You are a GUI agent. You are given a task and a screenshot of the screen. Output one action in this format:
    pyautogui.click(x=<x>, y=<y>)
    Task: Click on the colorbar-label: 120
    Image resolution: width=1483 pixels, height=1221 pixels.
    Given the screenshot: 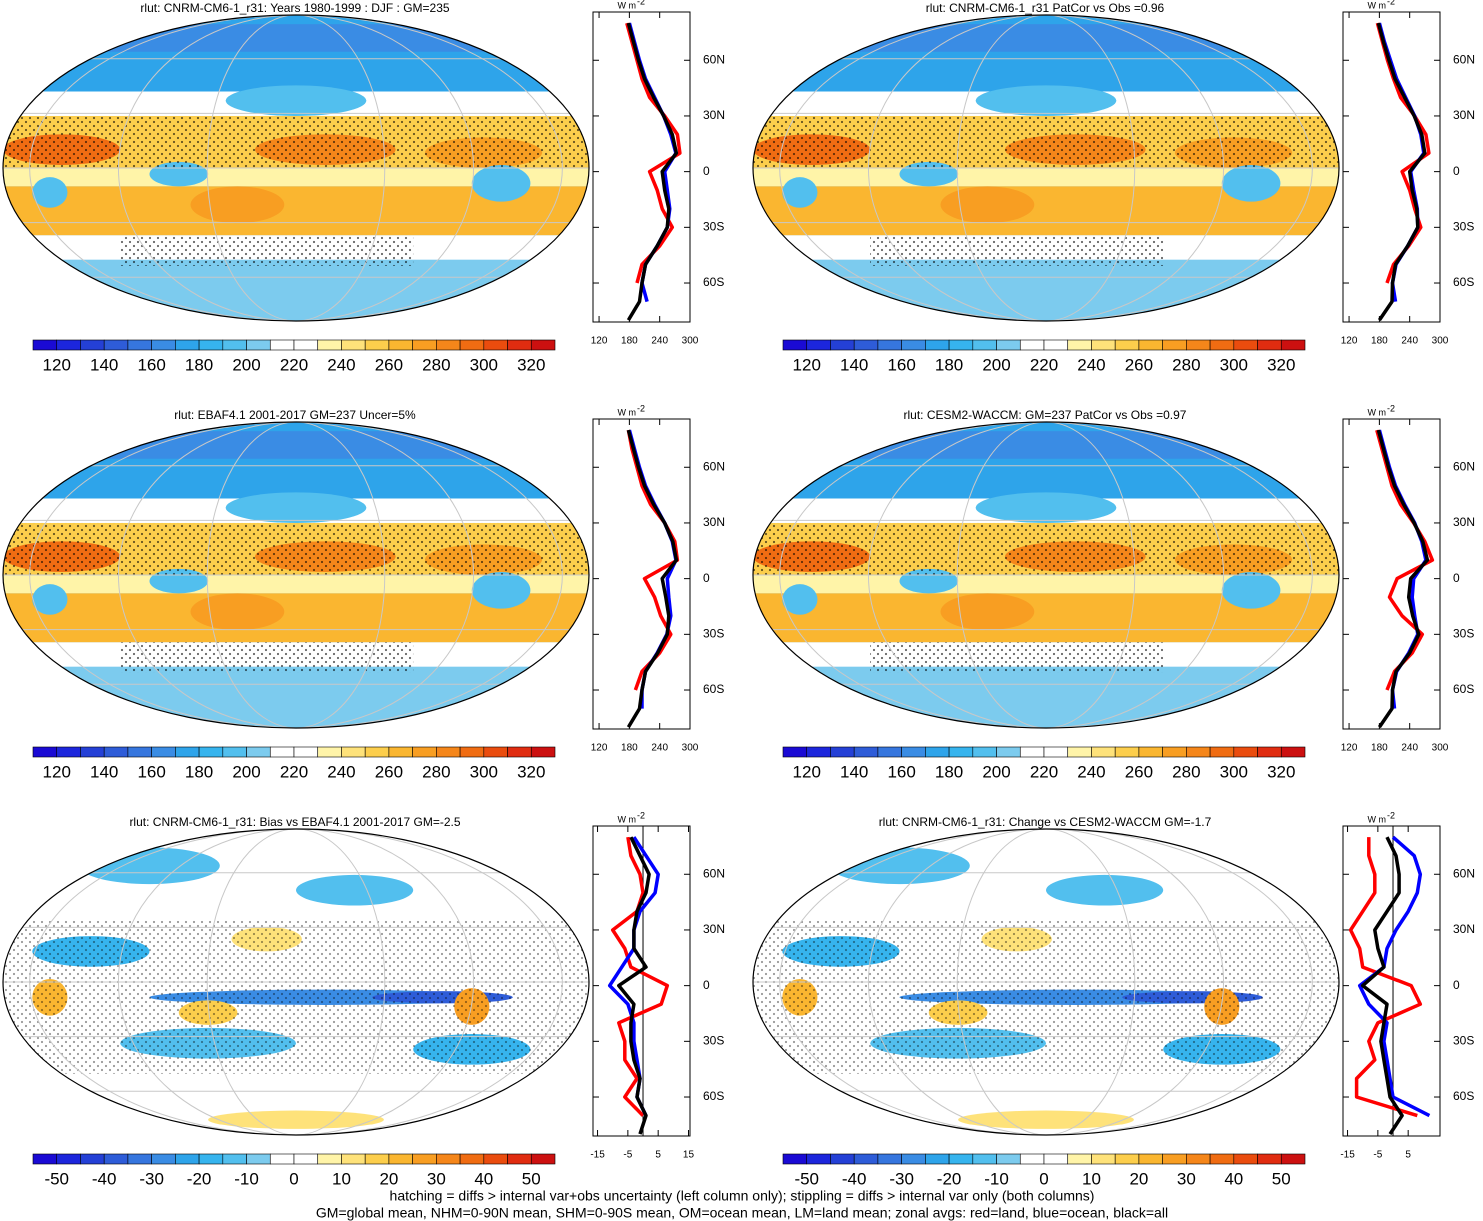 What is the action you would take?
    pyautogui.click(x=57, y=771)
    